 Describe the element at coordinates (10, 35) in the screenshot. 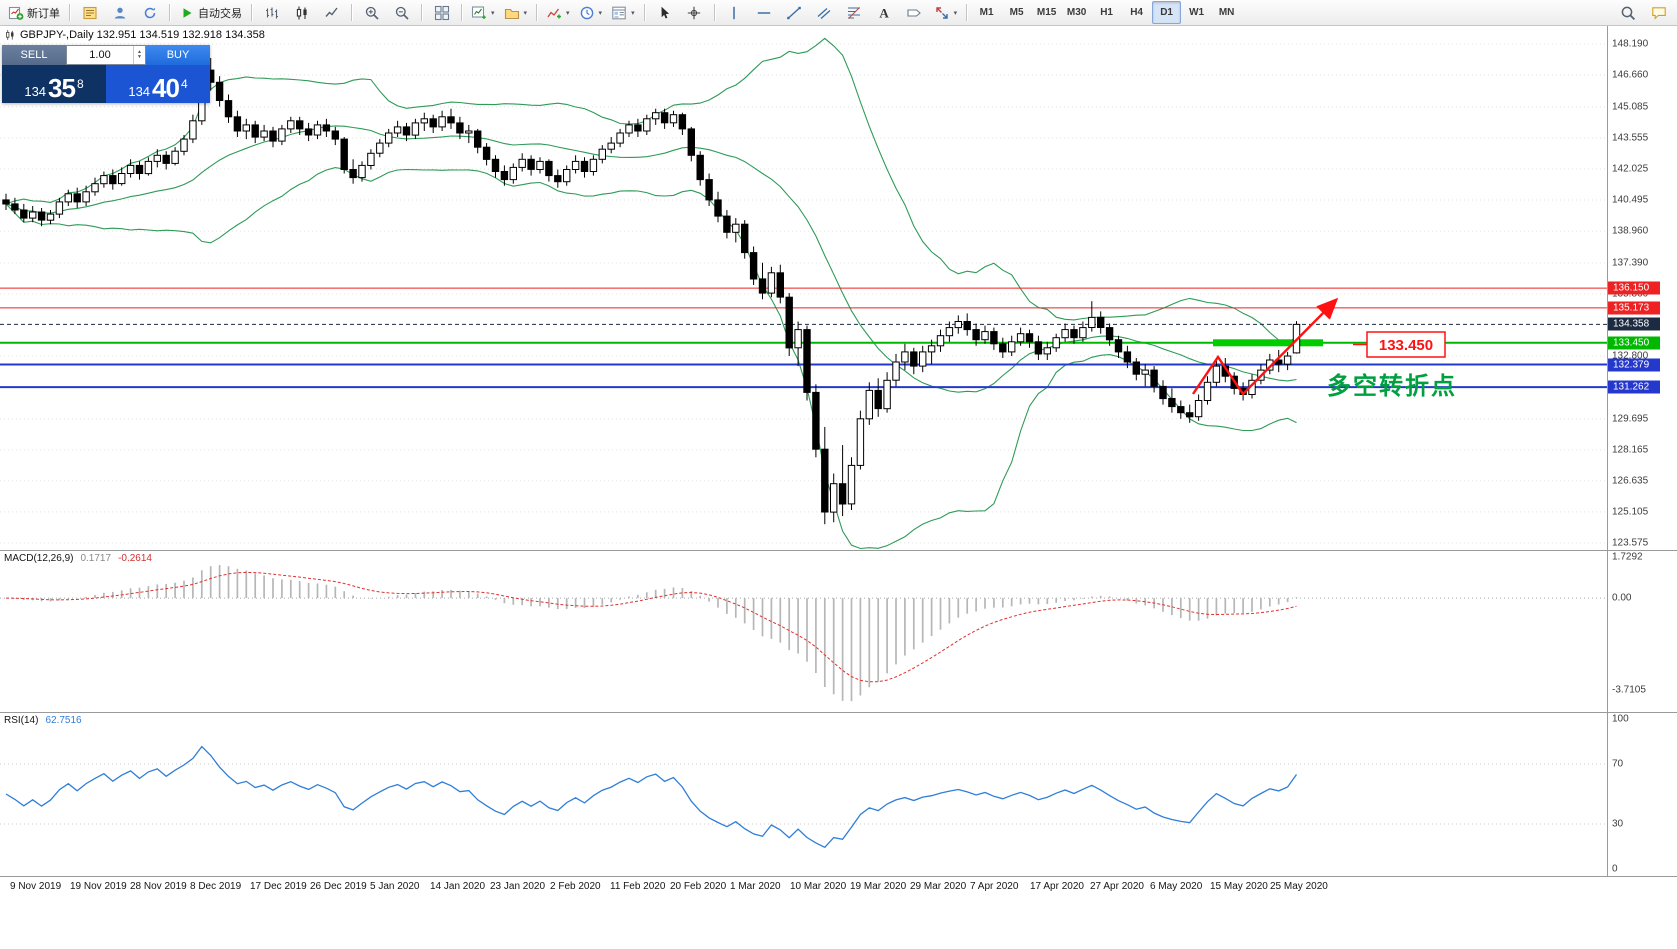

I see `chart-icon` at that location.